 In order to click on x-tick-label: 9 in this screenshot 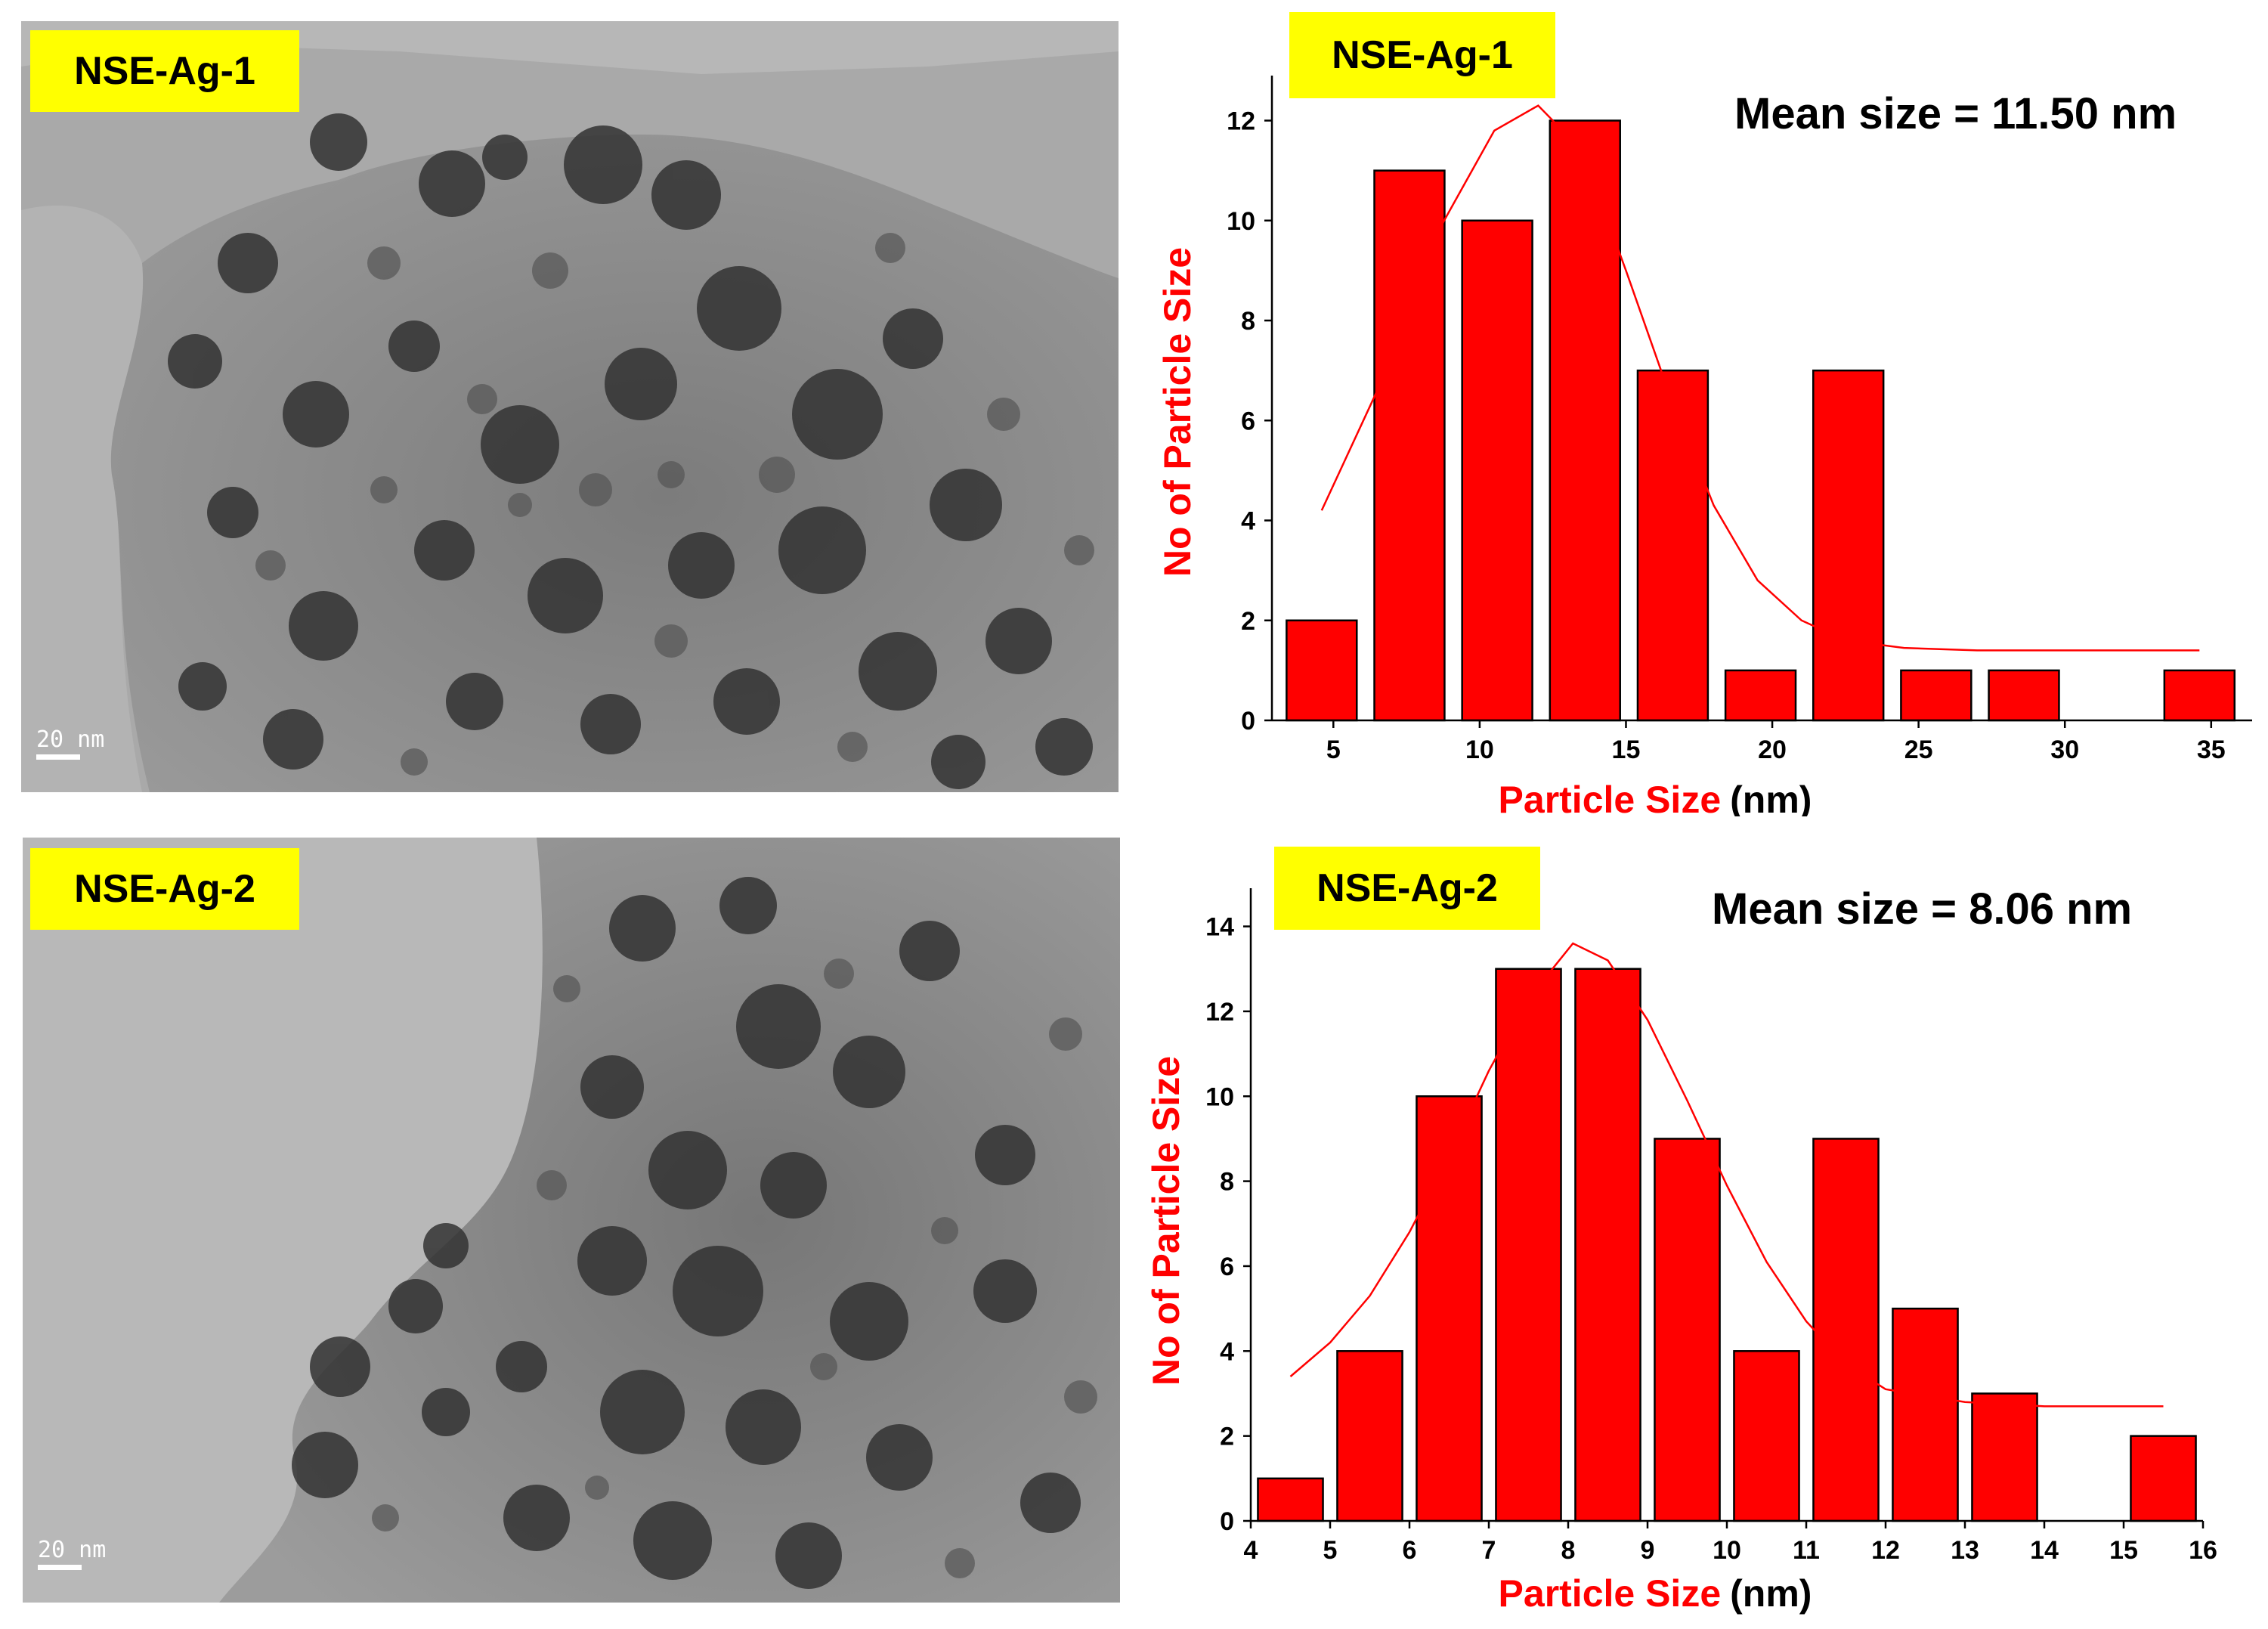, I will do `click(1648, 1550)`.